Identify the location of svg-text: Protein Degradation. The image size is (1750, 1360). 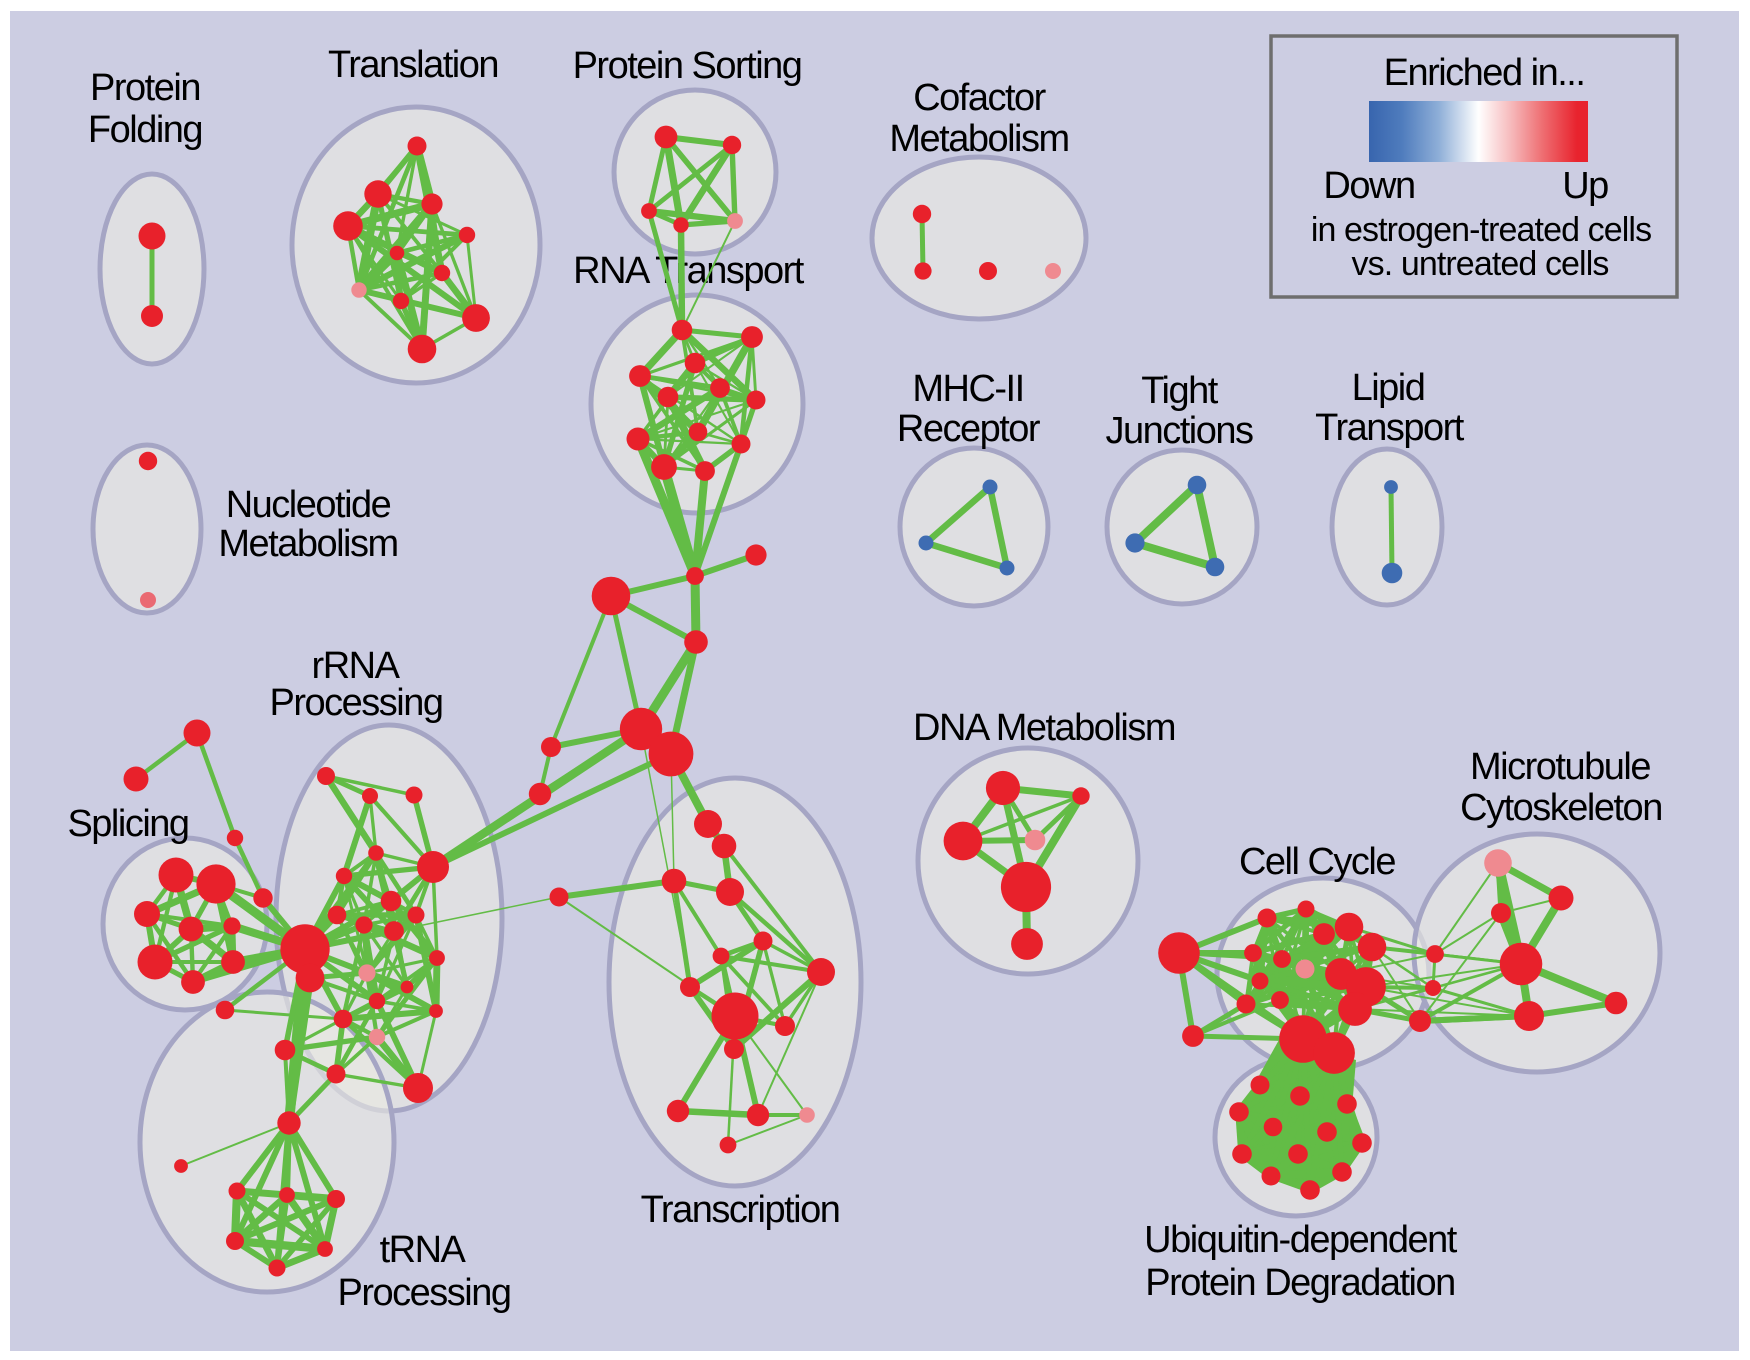
(1300, 1283).